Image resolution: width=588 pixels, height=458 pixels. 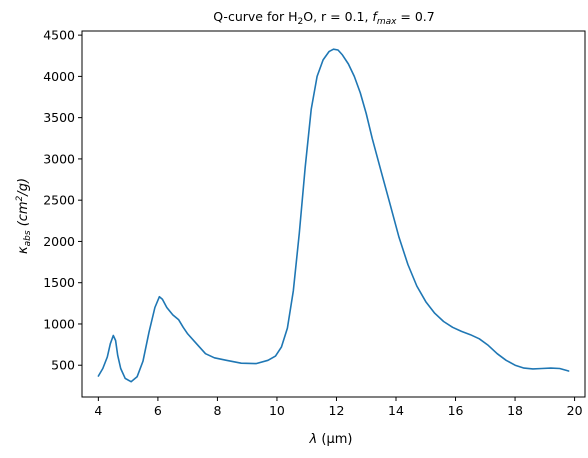 What do you see at coordinates (324, 18) in the screenshot?
I see `chart-title: Q-curve for H2O, r = 0.1, fmax = 0.7` at bounding box center [324, 18].